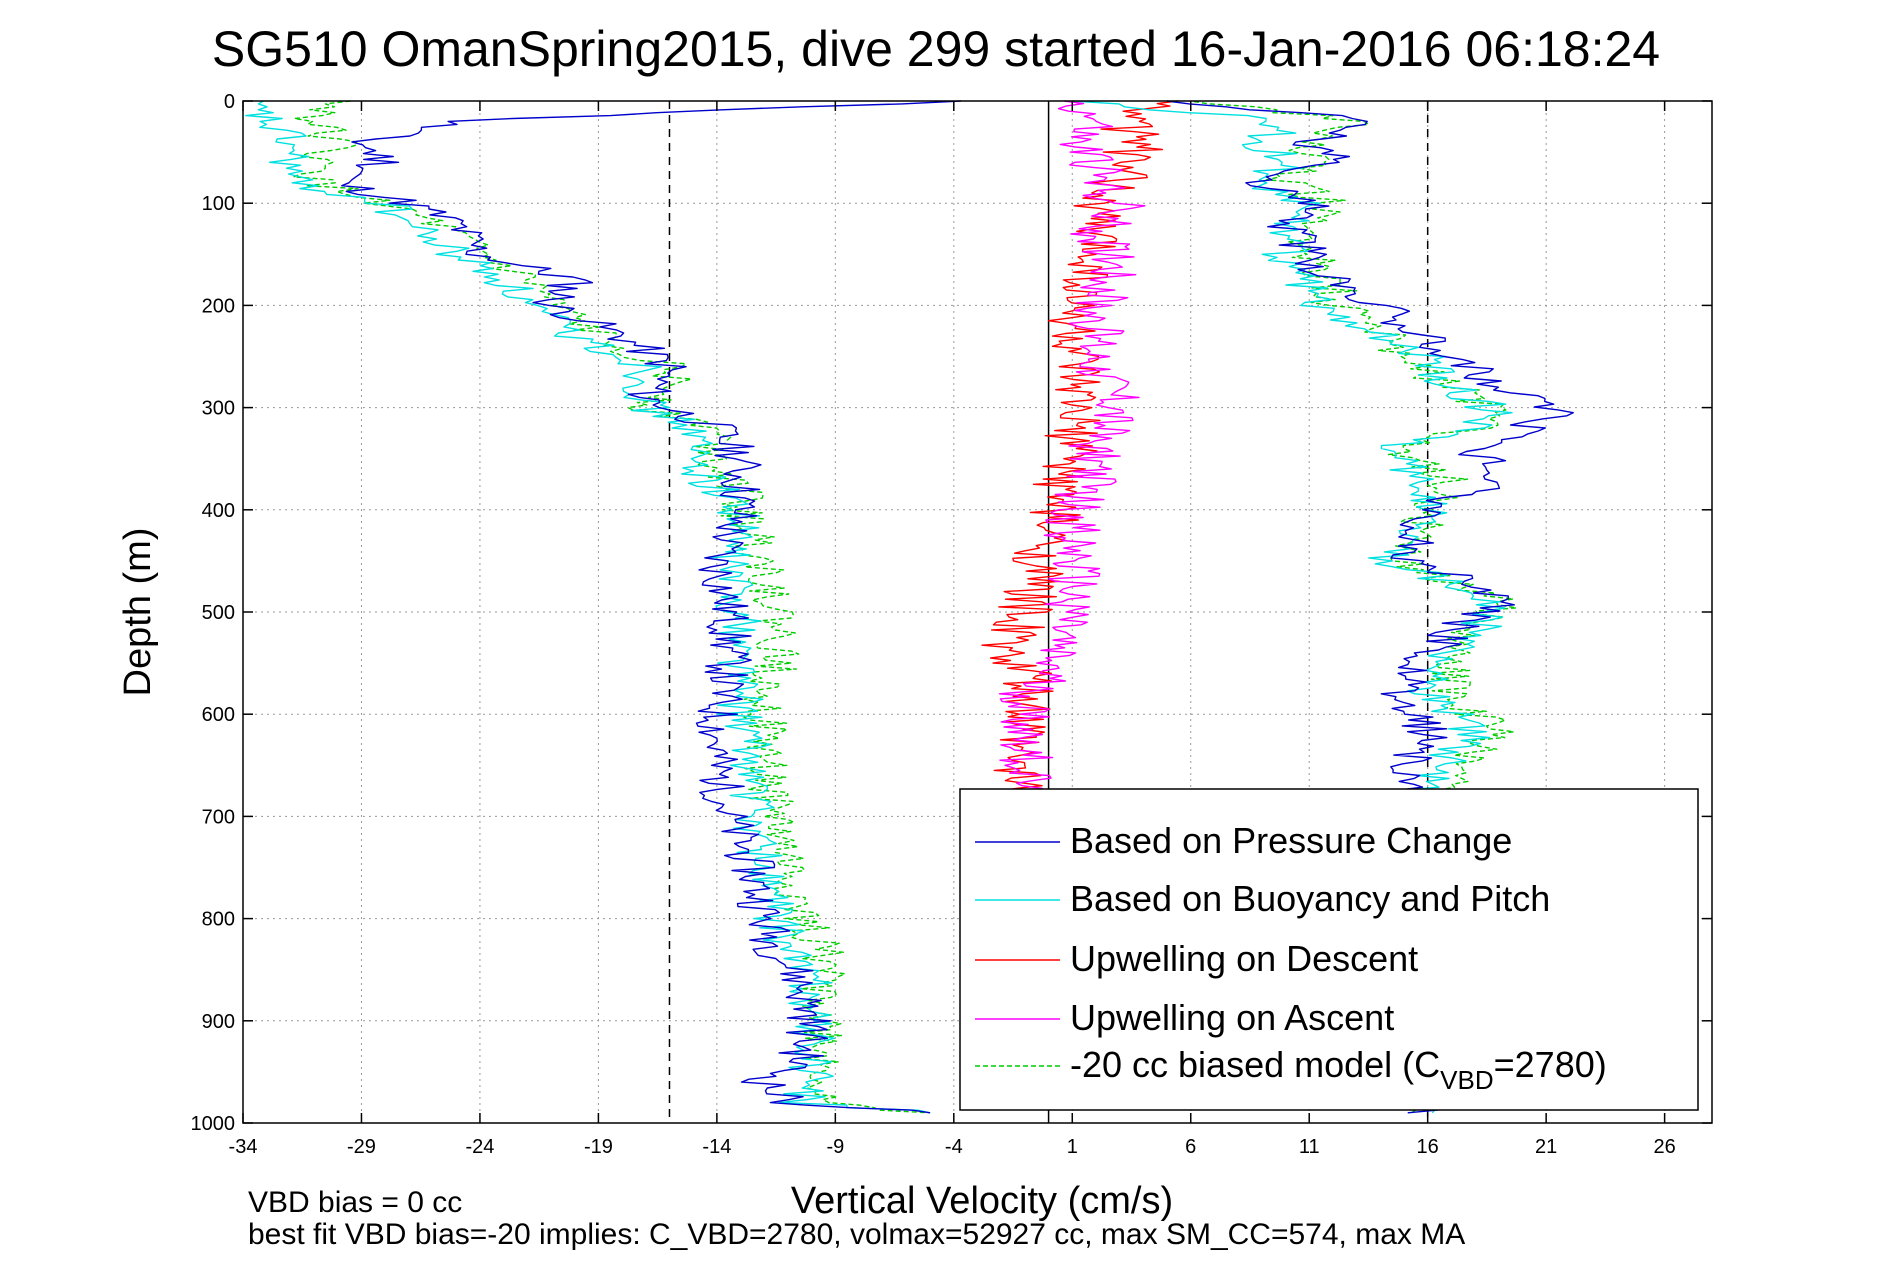 The image size is (1891, 1262). Describe the element at coordinates (1546, 1147) in the screenshot. I see `x-tick-label: 21` at that location.